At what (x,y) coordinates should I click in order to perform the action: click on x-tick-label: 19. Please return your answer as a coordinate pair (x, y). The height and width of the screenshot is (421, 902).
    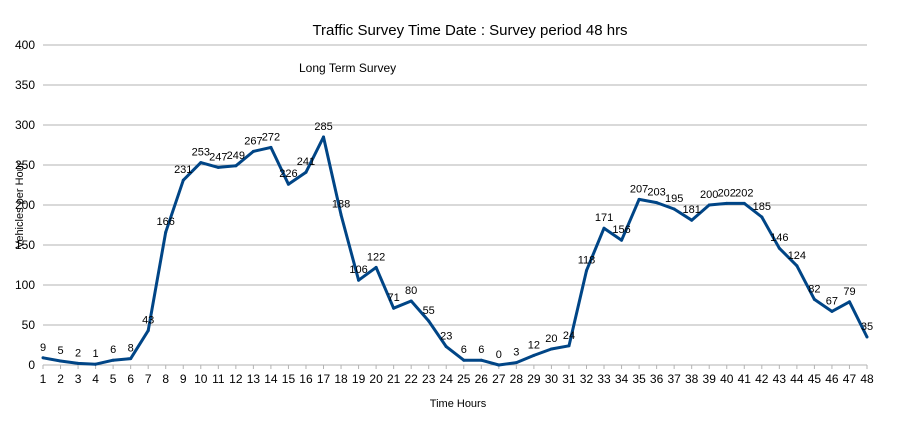
    Looking at the image, I should click on (359, 379).